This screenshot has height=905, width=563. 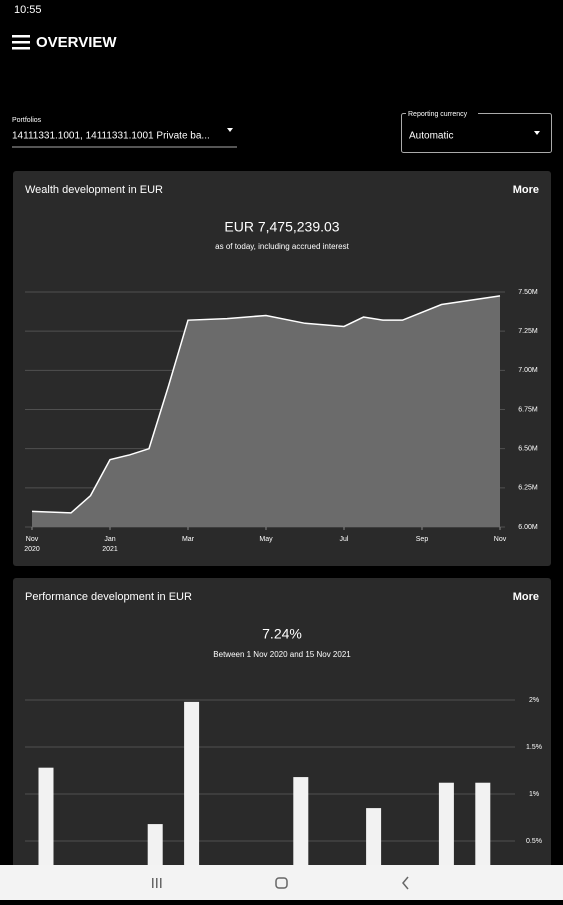 What do you see at coordinates (282, 654) in the screenshot?
I see `subtitle: Between 1 Nov 2020 and 15 Nov 2021` at bounding box center [282, 654].